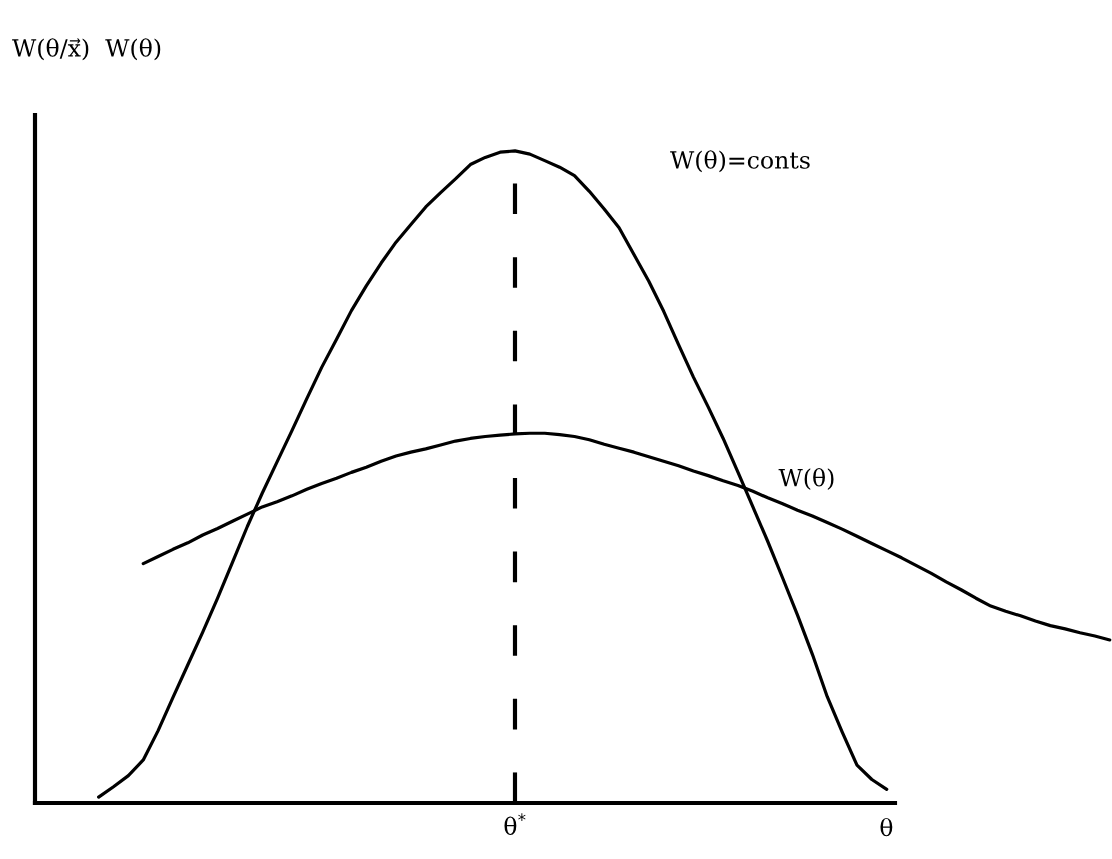  I want to click on x-axis-title: θ, so click(886, 827).